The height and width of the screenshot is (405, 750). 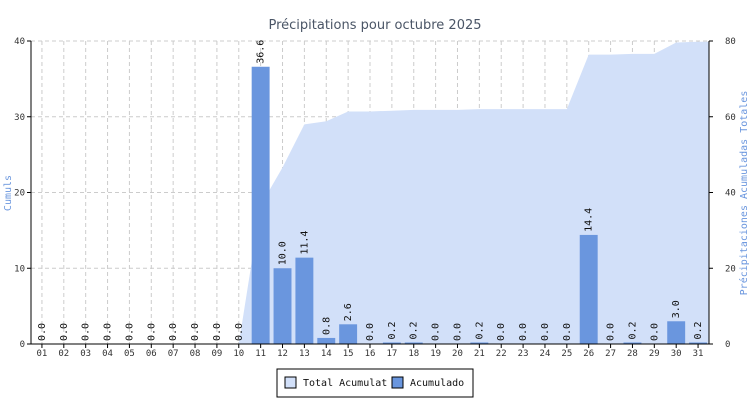 What do you see at coordinates (632, 354) in the screenshot?
I see `x-tick-label: 28` at bounding box center [632, 354].